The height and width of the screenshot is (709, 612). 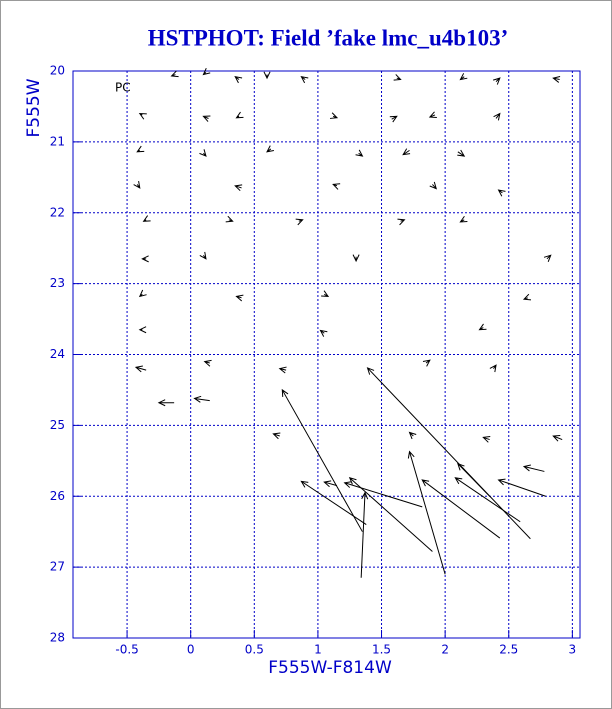 I want to click on y-axis-label: F555W, so click(x=34, y=107).